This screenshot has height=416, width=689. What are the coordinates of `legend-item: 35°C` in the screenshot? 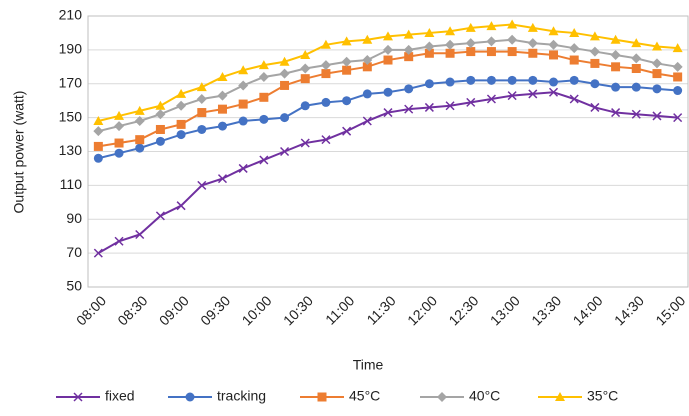 It's located at (578, 396).